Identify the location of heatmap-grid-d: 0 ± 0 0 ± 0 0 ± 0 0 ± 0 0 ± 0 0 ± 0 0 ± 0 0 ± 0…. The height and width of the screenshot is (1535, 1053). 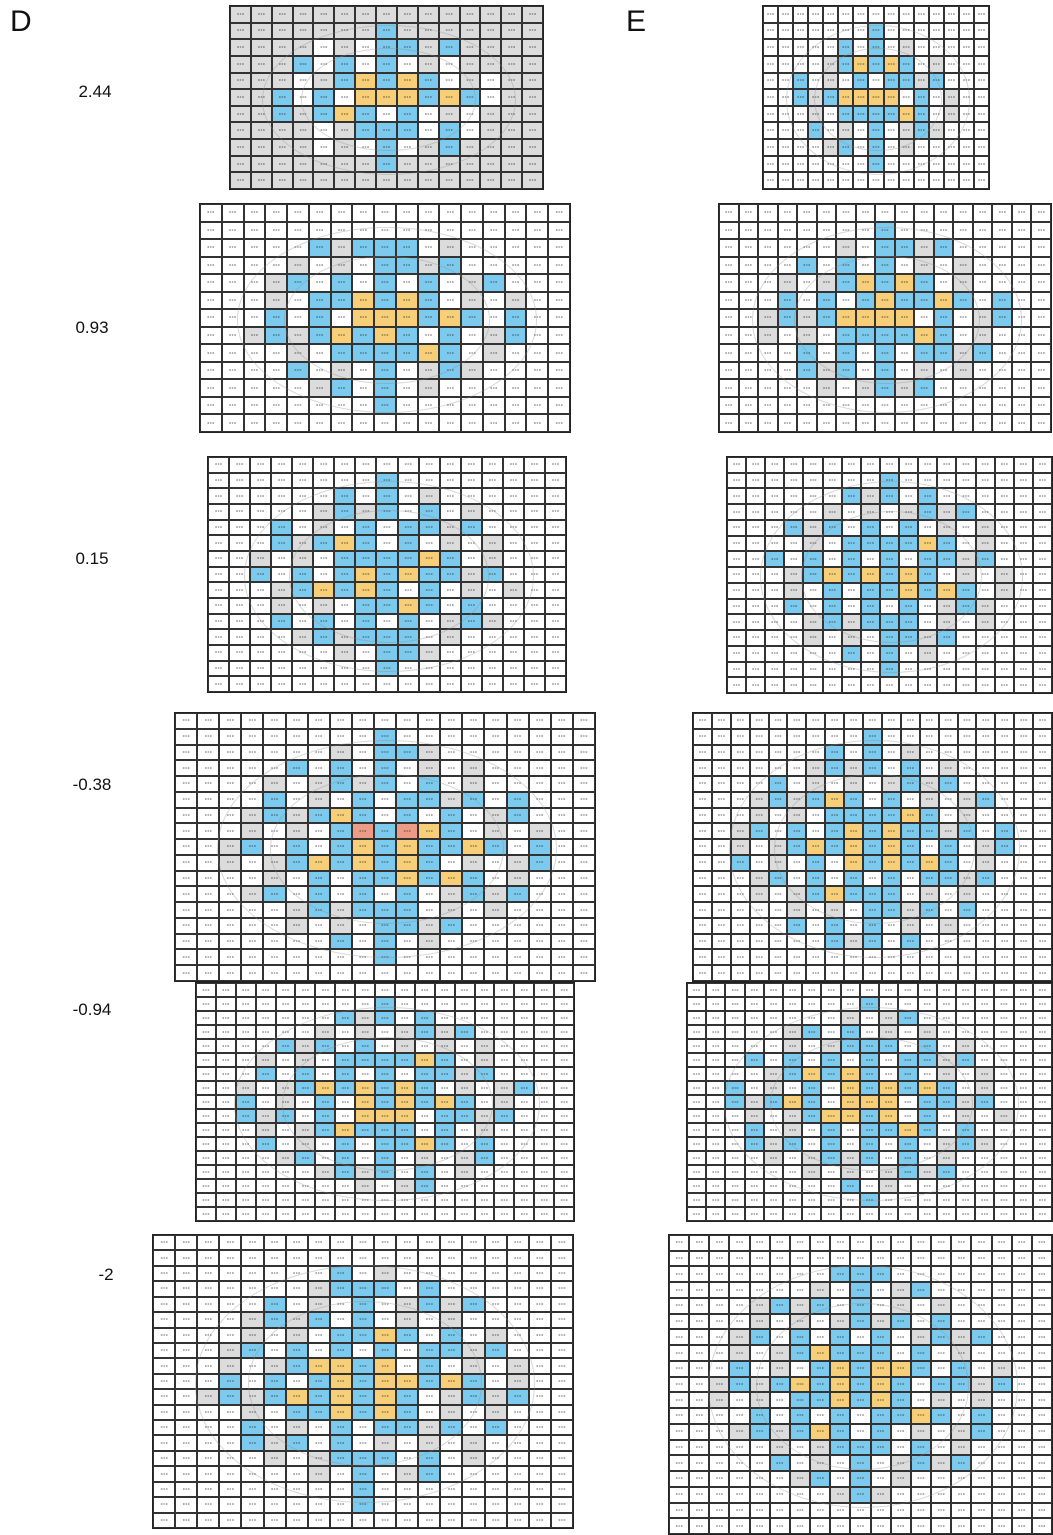
(387, 574).